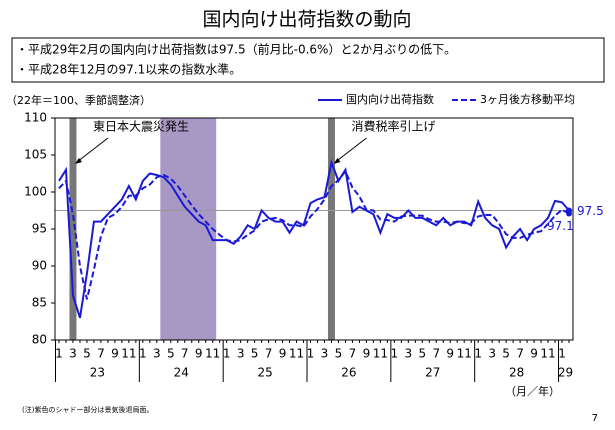 This screenshot has height=430, width=615. I want to click on y-tick-label: 80, so click(39, 340).